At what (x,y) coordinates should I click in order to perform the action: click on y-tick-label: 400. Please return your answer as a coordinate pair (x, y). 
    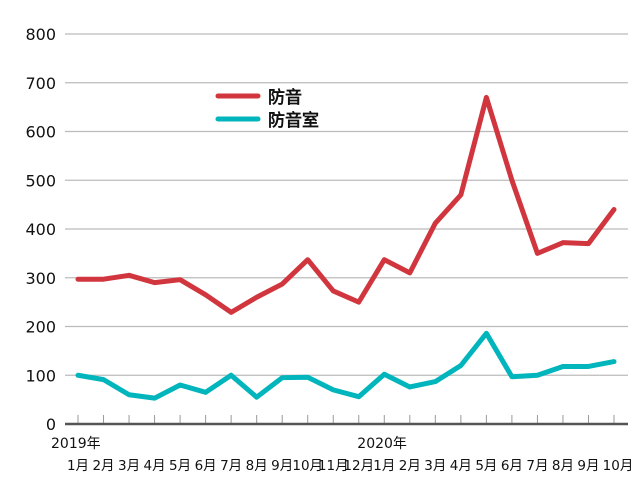
    Looking at the image, I should click on (40, 229).